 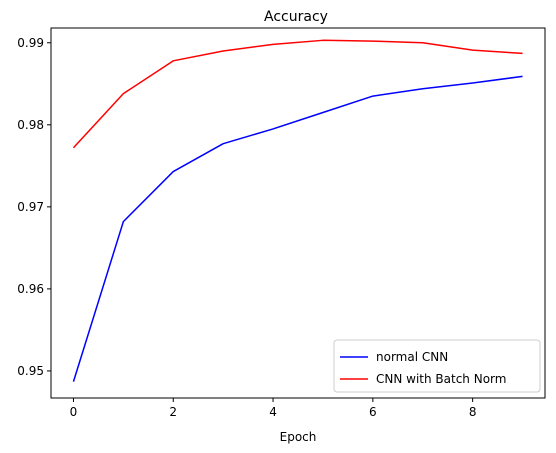 I want to click on x-tick-label: 8, so click(x=473, y=412).